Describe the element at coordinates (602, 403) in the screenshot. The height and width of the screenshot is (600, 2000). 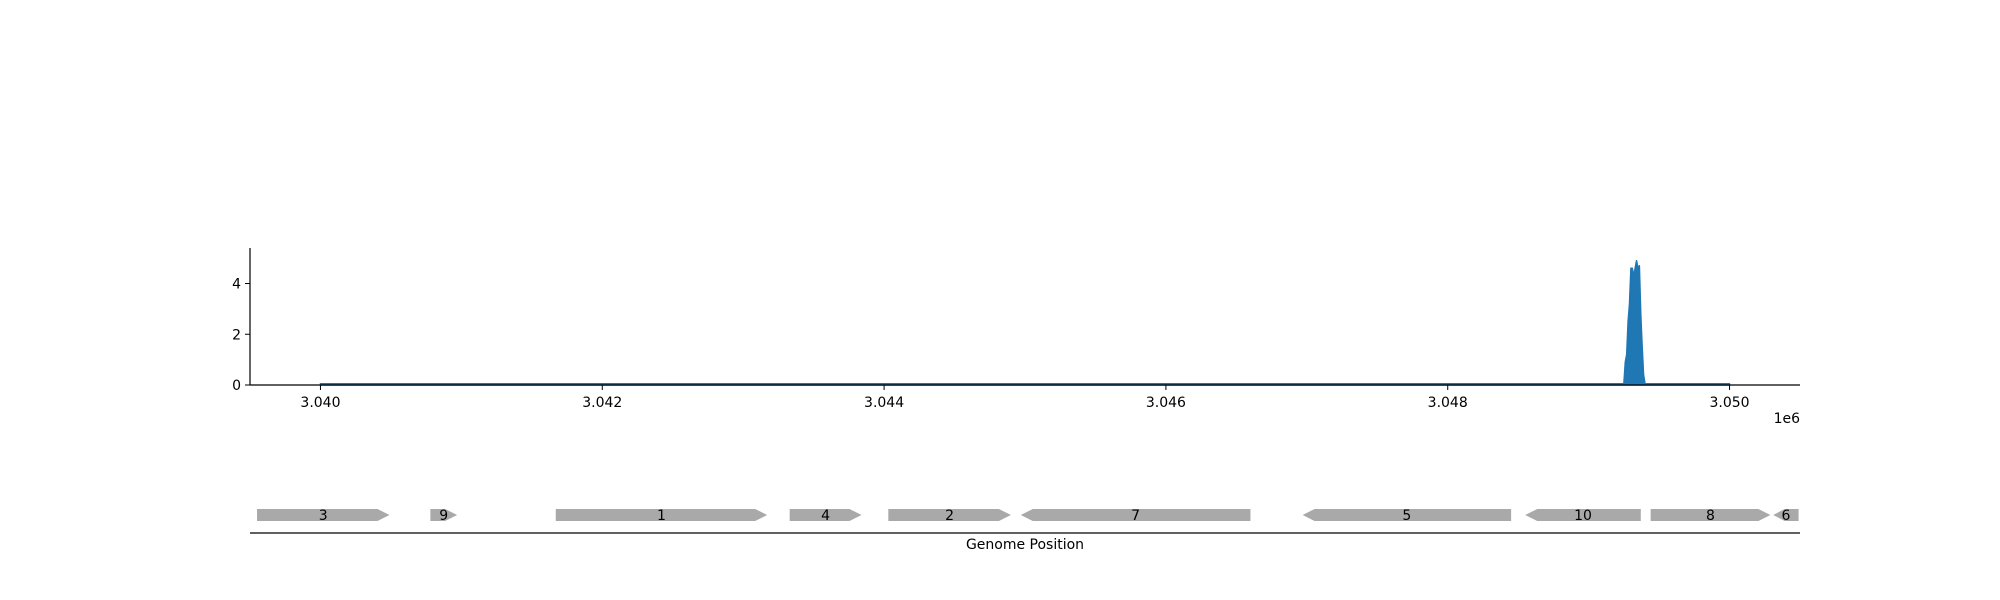
I see `x-tick-label: 3.042` at that location.